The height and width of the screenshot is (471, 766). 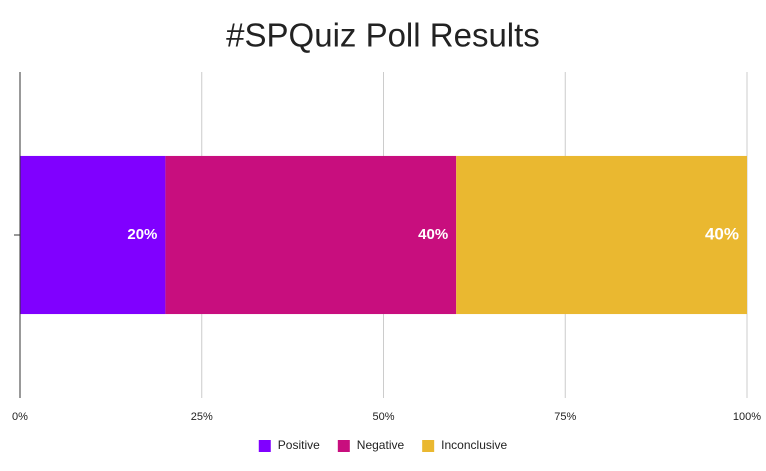 What do you see at coordinates (142, 234) in the screenshot?
I see `value-label: 20%` at bounding box center [142, 234].